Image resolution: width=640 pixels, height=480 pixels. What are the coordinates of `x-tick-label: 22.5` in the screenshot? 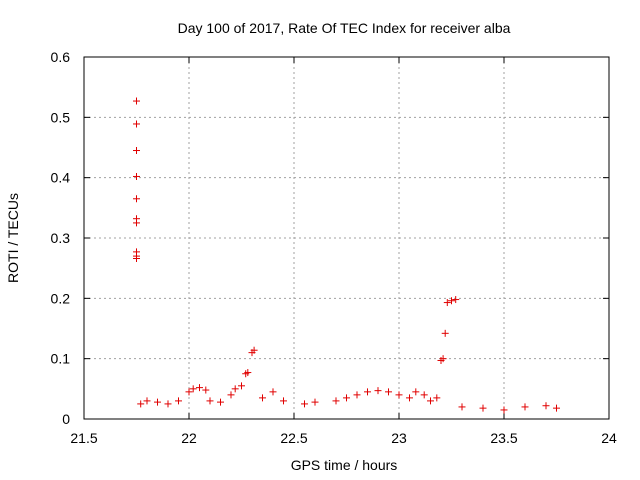 It's located at (293, 438).